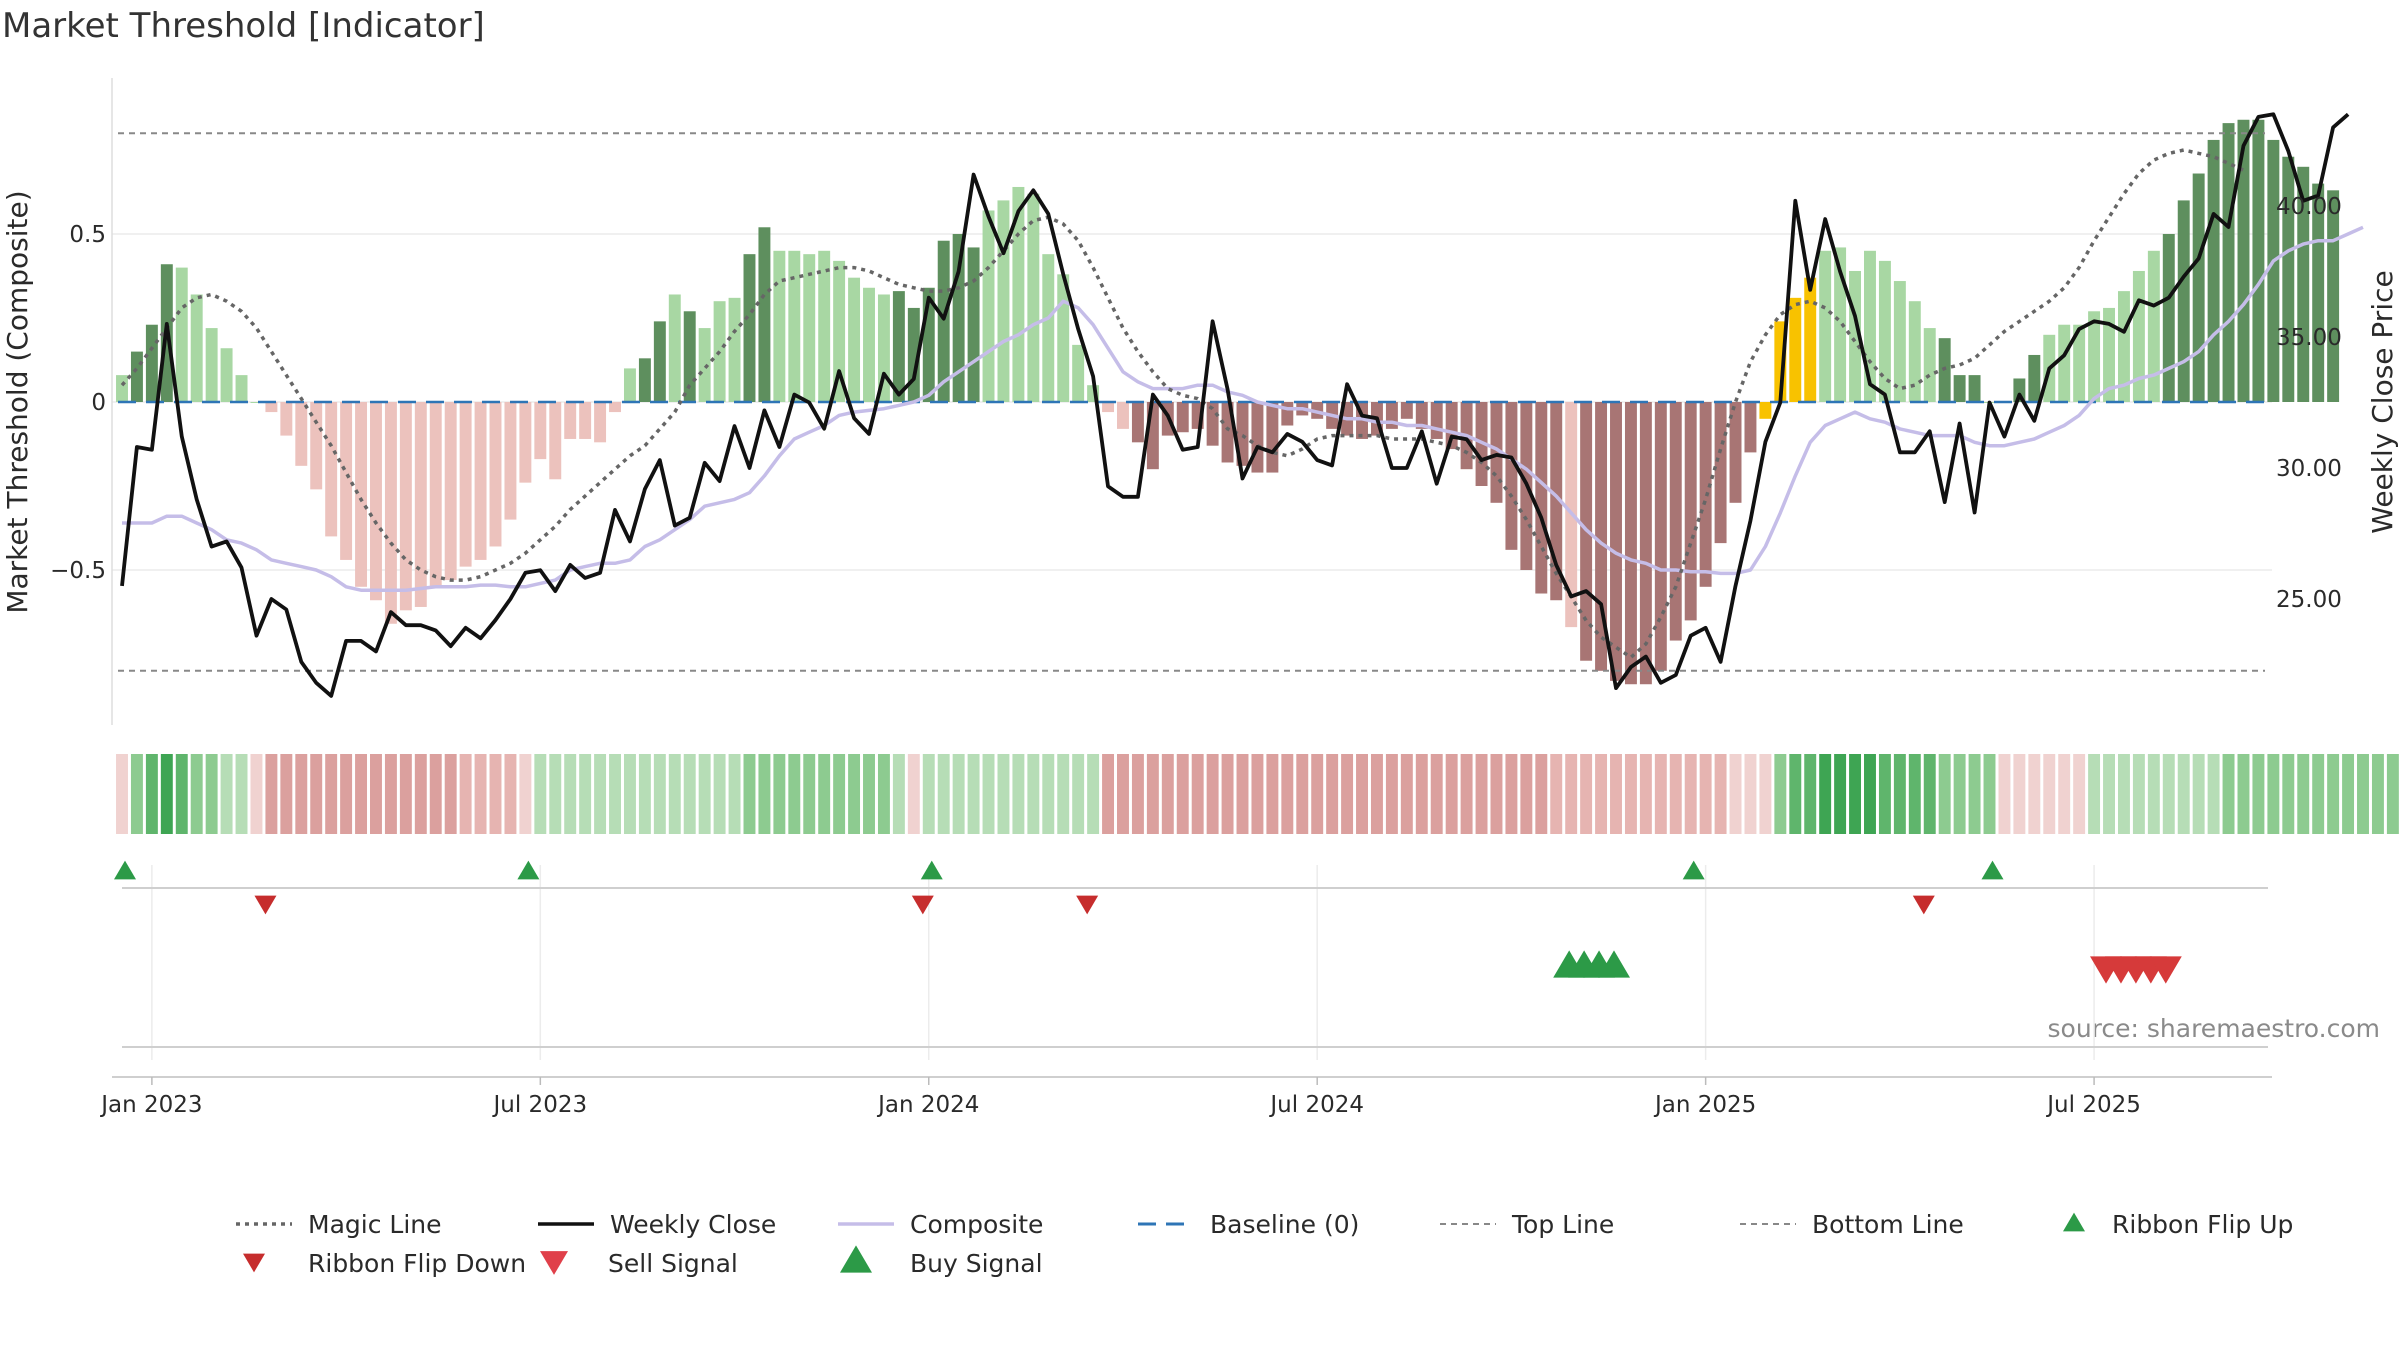  I want to click on y-left-tick-label: 0, so click(98, 403).